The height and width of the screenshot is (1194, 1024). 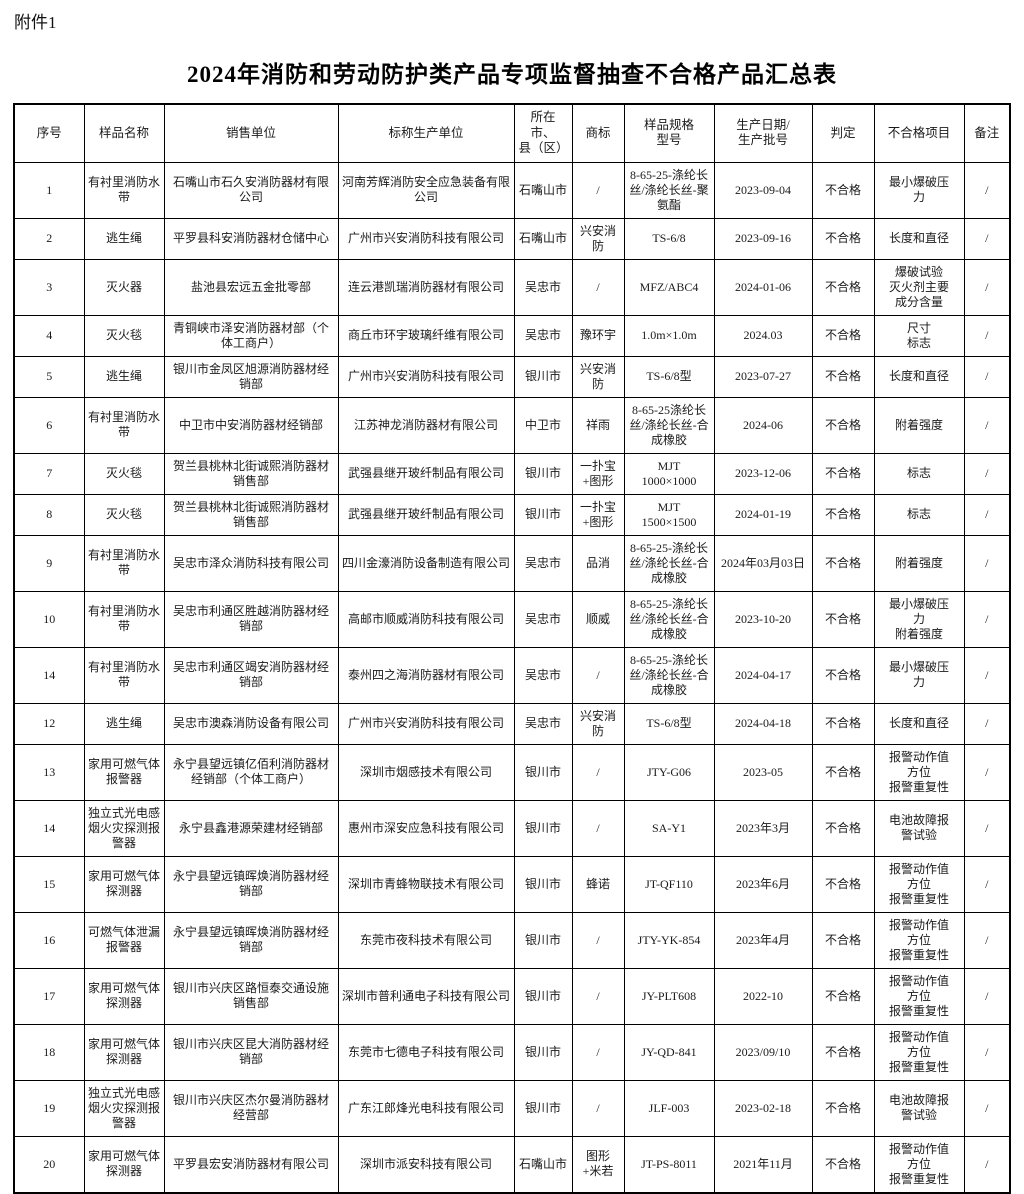 What do you see at coordinates (919, 335) in the screenshot?
I see `cell-items: 尺寸 标志` at bounding box center [919, 335].